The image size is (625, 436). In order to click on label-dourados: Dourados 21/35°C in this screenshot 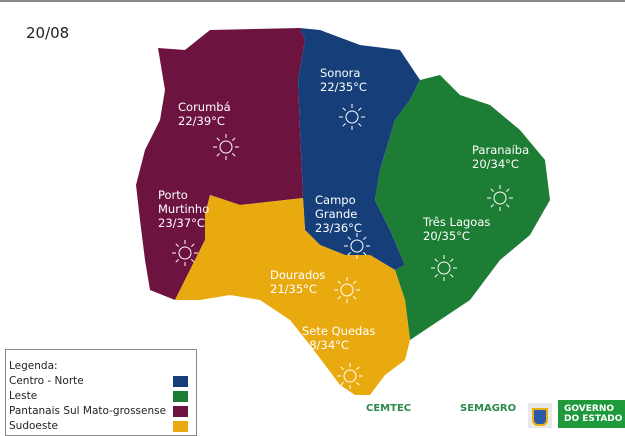, I will do `click(298, 282)`.